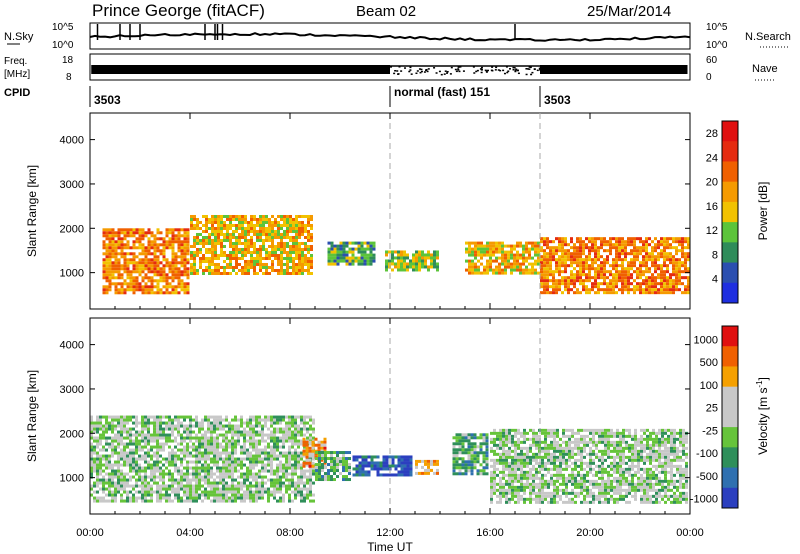 This screenshot has width=800, height=554. I want to click on freq-dot, so click(508, 71).